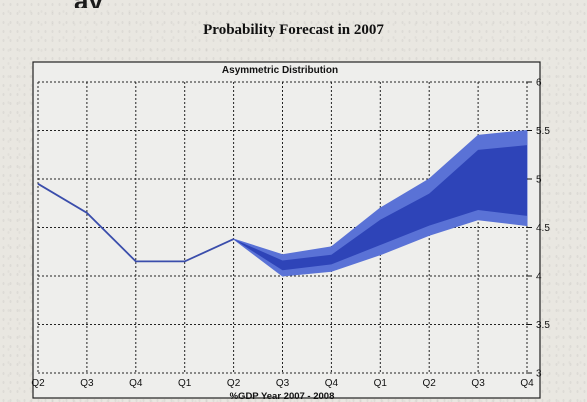 This screenshot has width=587, height=402. I want to click on page-title: Probability Forecast in 2007, so click(293, 30).